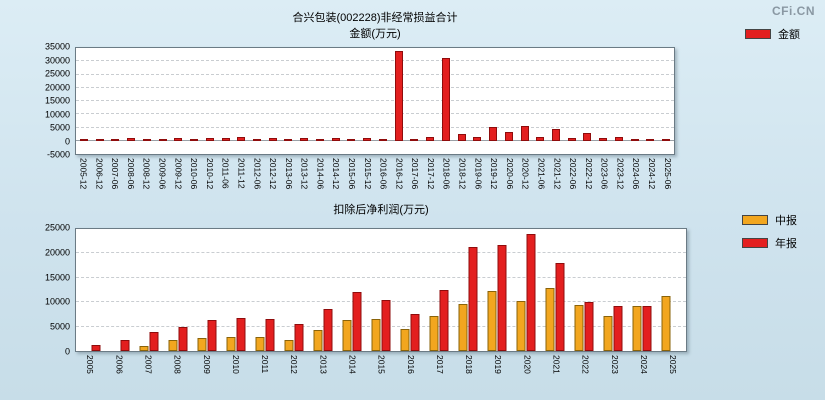 This screenshot has height=400, width=825. What do you see at coordinates (643, 364) in the screenshot?
I see `x-axis-tick-label: 2024` at bounding box center [643, 364].